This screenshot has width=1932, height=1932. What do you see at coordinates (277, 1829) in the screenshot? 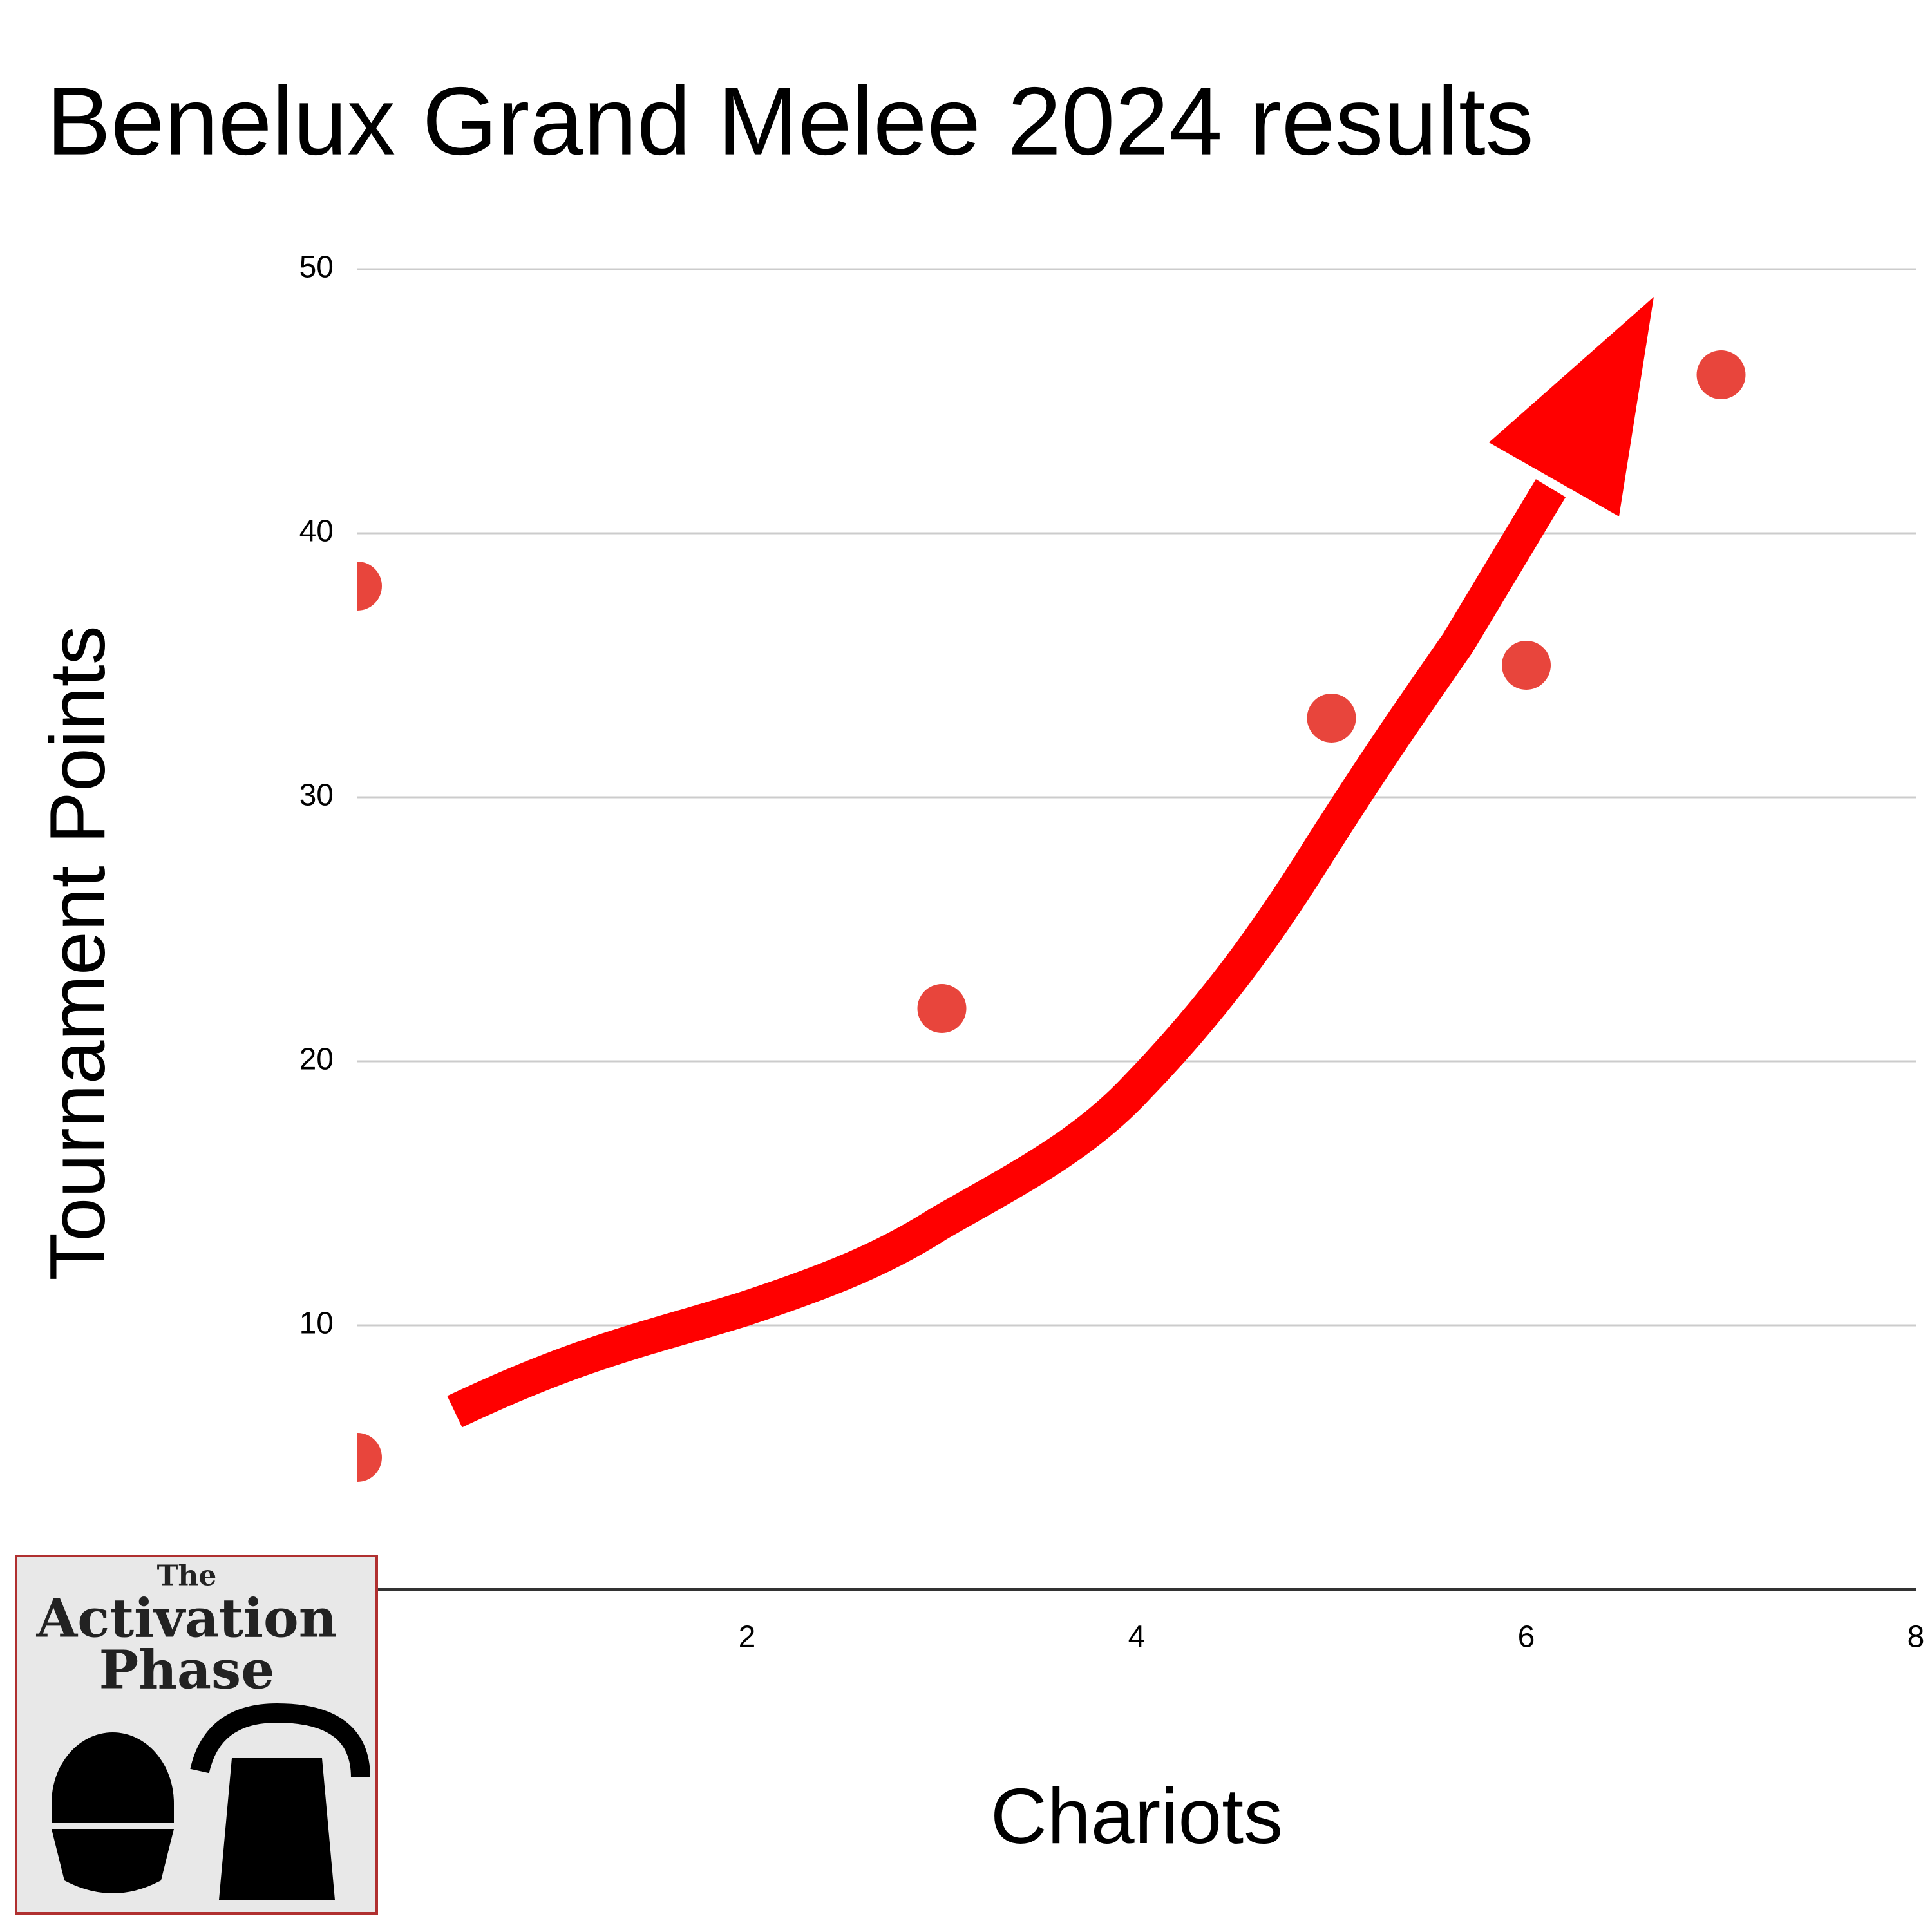
I see `helm-icon` at bounding box center [277, 1829].